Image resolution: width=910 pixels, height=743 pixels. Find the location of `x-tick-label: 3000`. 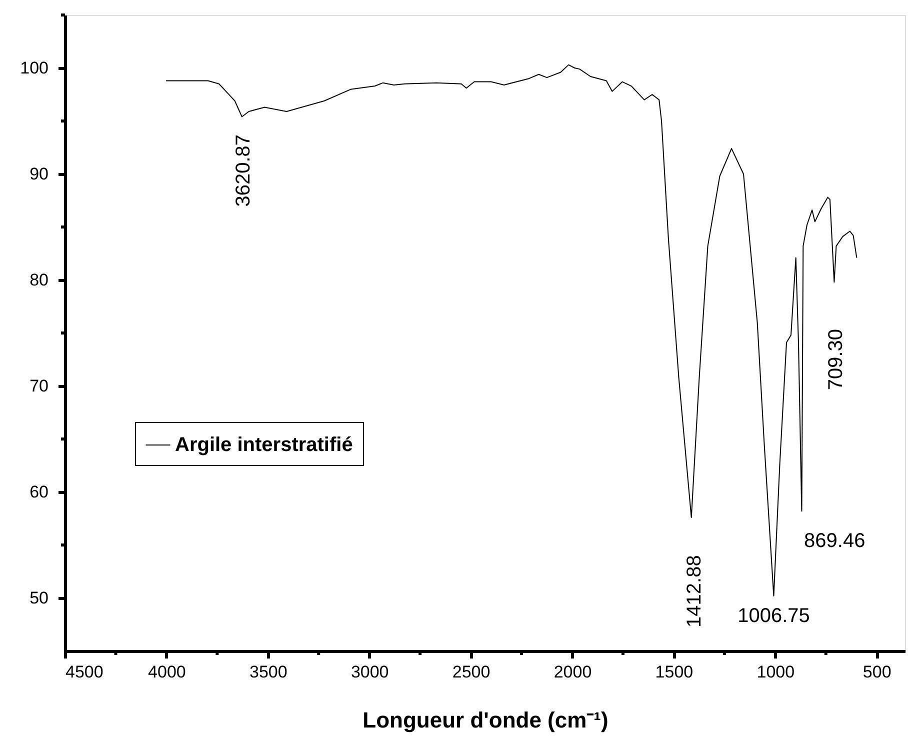

x-tick-label: 3000 is located at coordinates (369, 672).